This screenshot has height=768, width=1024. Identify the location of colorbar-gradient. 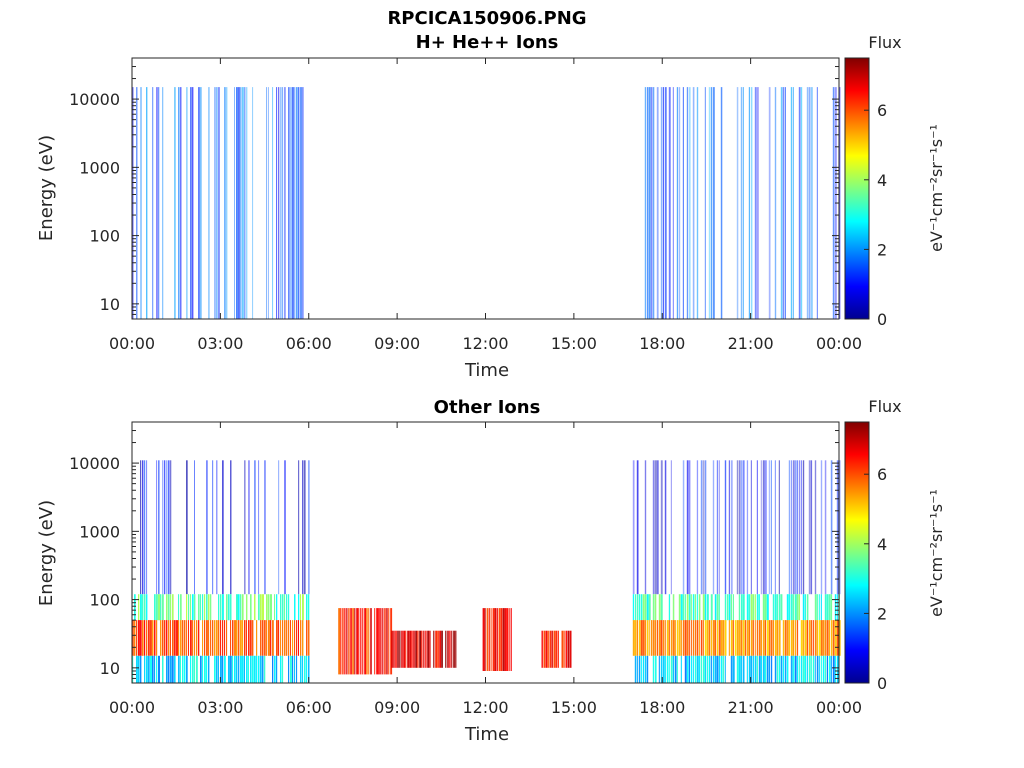
(857, 188).